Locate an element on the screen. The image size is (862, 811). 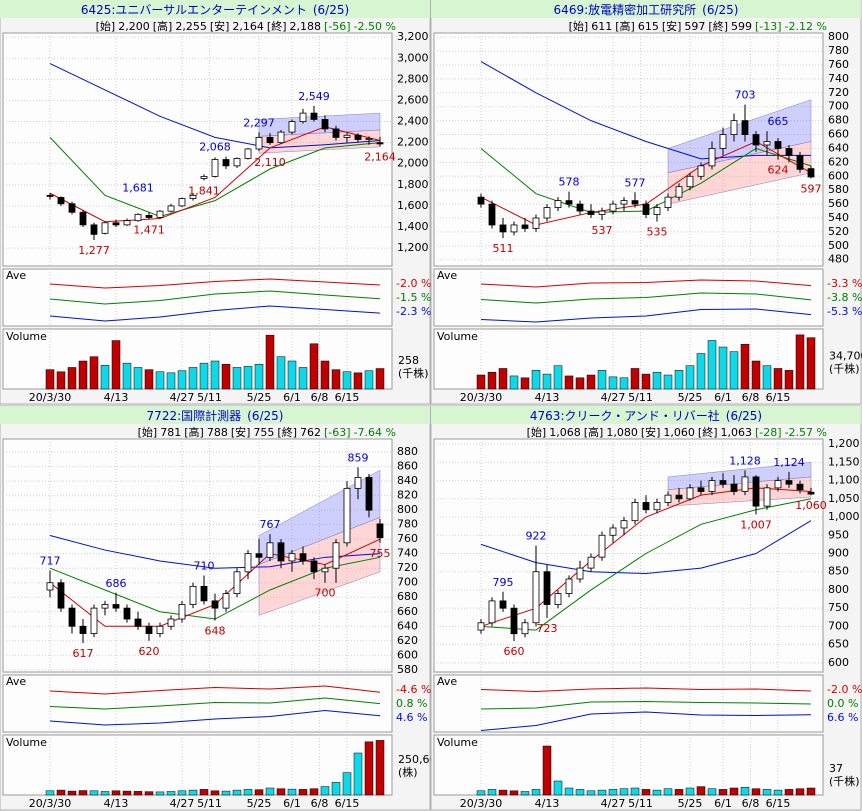
quote-item: [終] is located at coordinates (287, 432).